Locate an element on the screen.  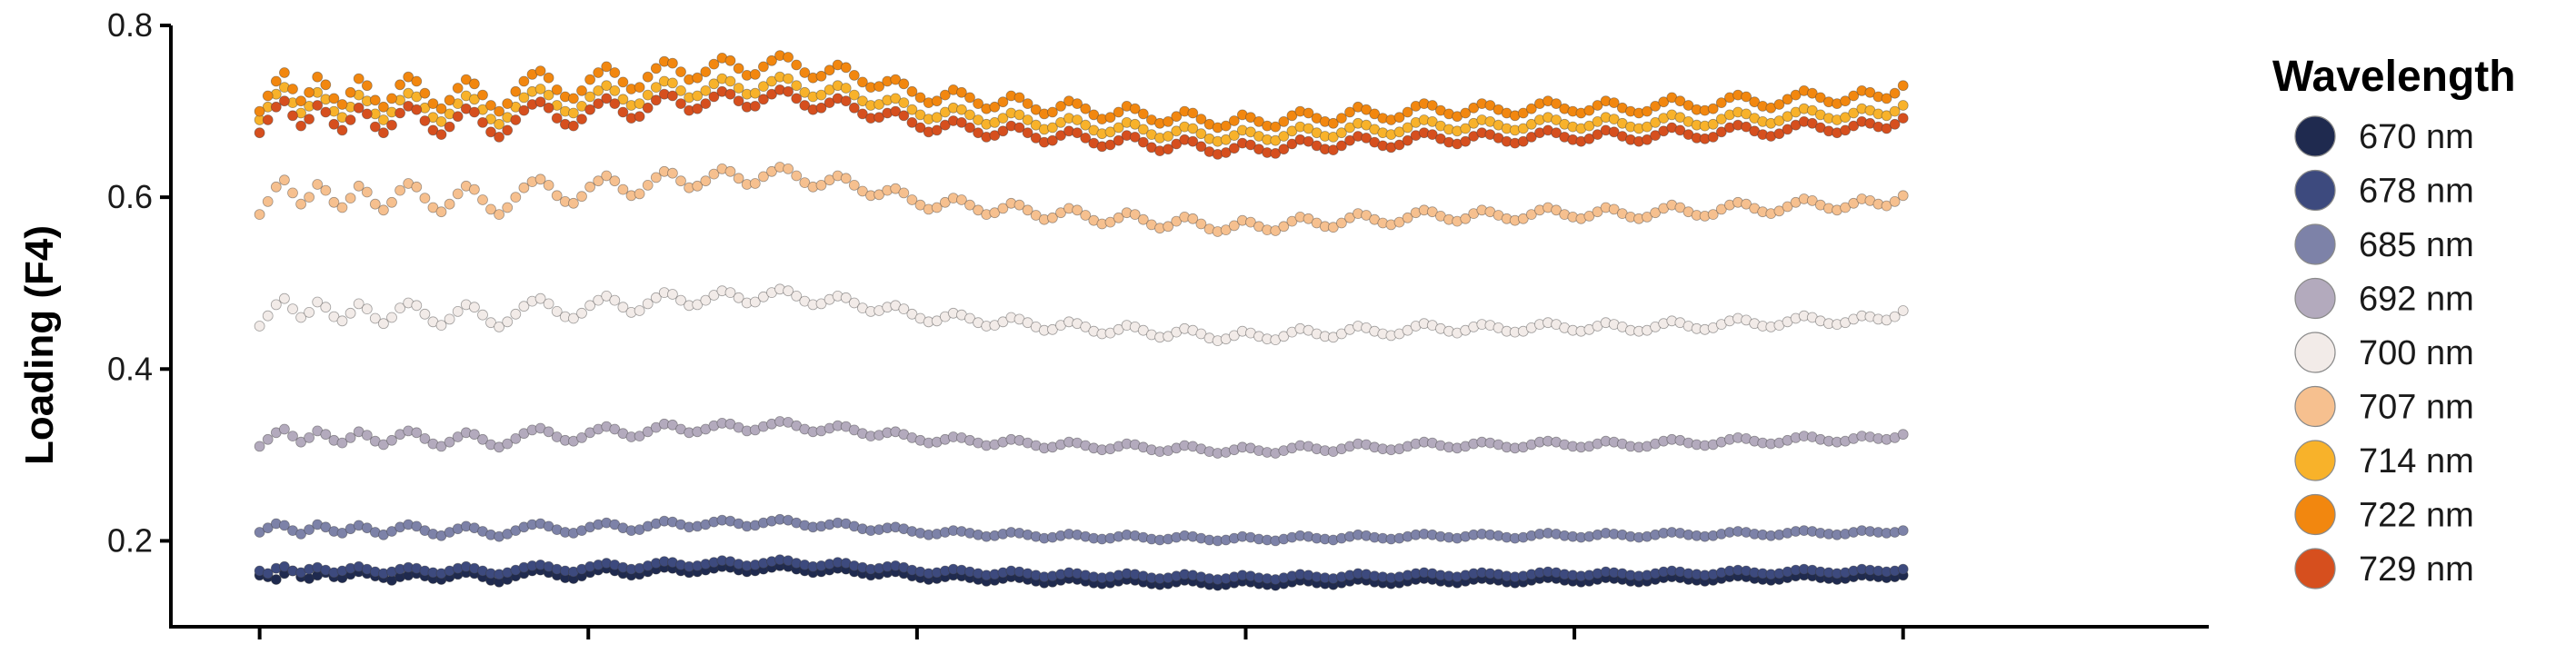
y-ticks: 0.2 0.4 0.6 0.8 is located at coordinates (139, 283).